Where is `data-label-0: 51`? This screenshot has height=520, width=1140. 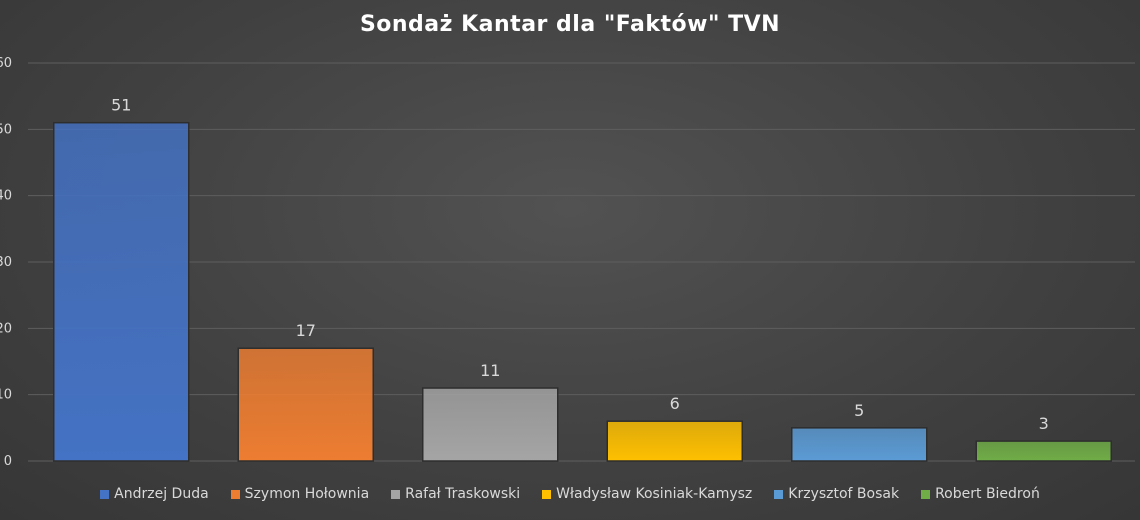 data-label-0: 51 is located at coordinates (121, 105).